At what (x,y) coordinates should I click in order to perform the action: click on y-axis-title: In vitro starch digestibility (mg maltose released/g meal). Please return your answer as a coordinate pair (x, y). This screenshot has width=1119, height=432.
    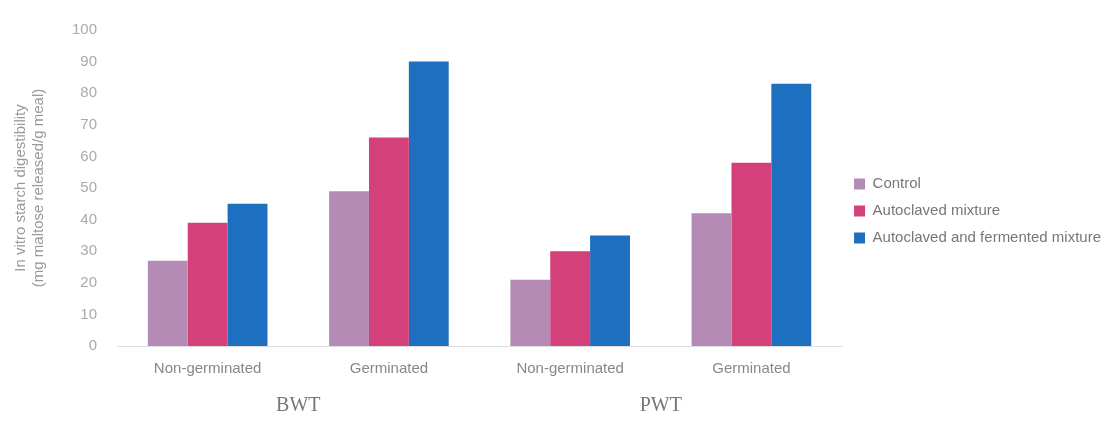
    Looking at the image, I should click on (29, 188).